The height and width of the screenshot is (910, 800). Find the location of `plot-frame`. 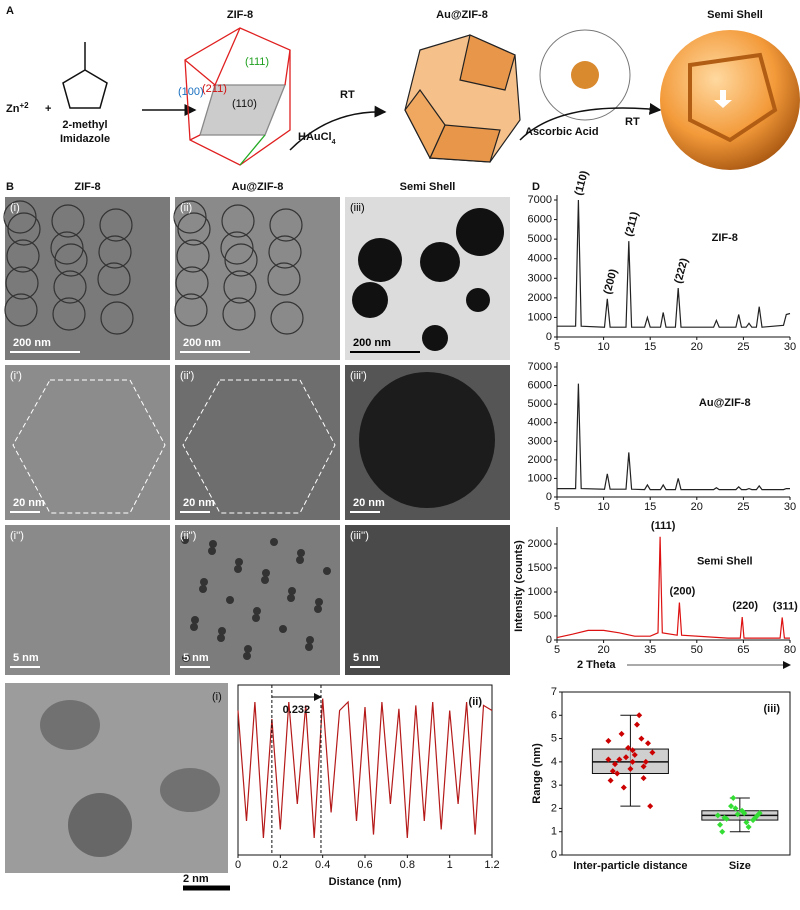

plot-frame is located at coordinates (676, 773).